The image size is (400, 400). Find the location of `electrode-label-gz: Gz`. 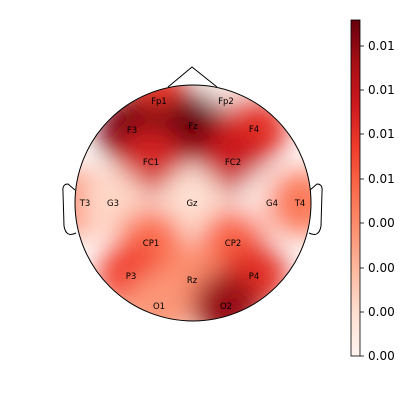

electrode-label-gz: Gz is located at coordinates (192, 204).